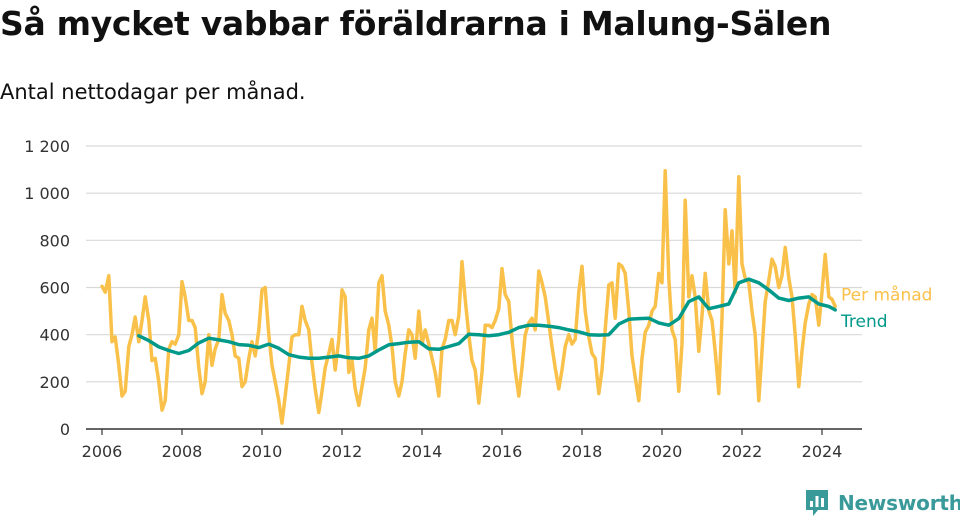 The height and width of the screenshot is (520, 960). What do you see at coordinates (182, 451) in the screenshot?
I see `x-tick-label: 2008` at bounding box center [182, 451].